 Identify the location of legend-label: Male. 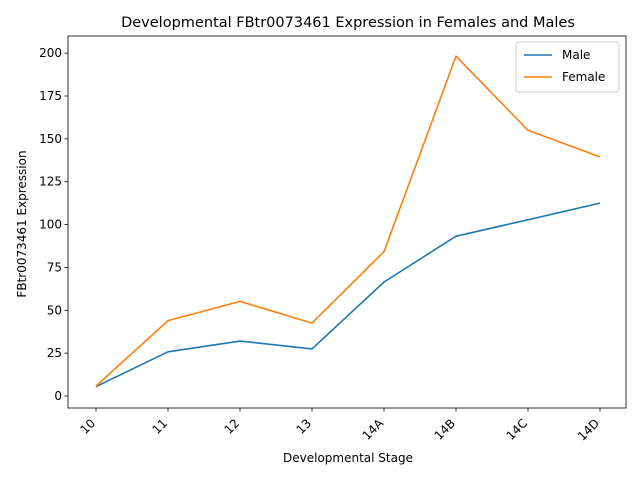
(576, 55).